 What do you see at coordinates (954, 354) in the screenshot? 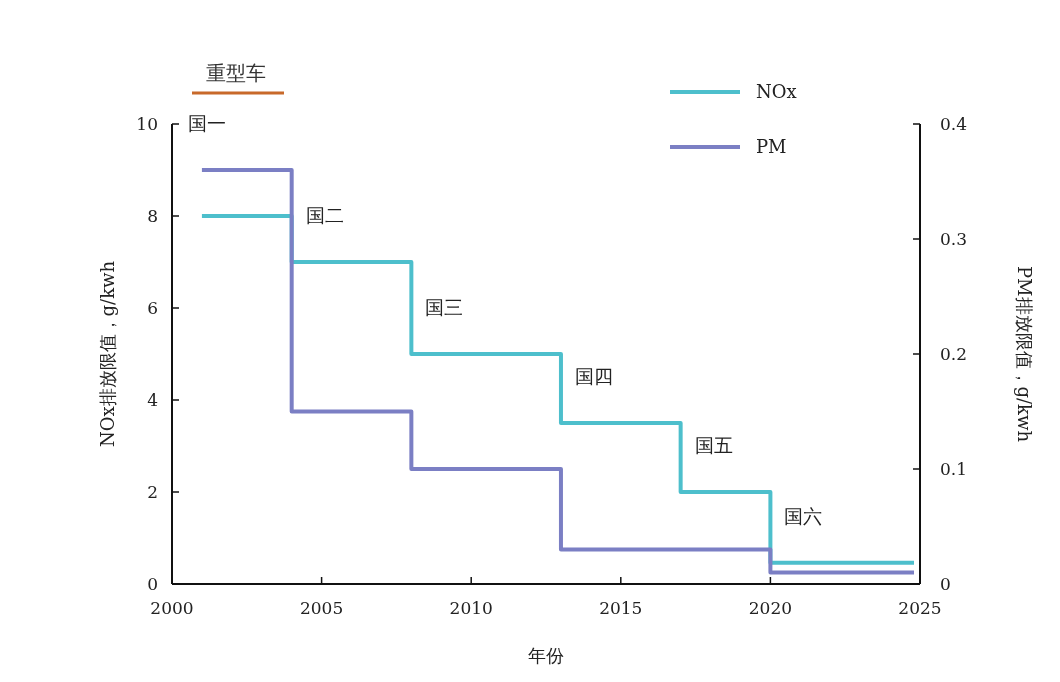
I see `y2-tick-label: 0.2` at bounding box center [954, 354].